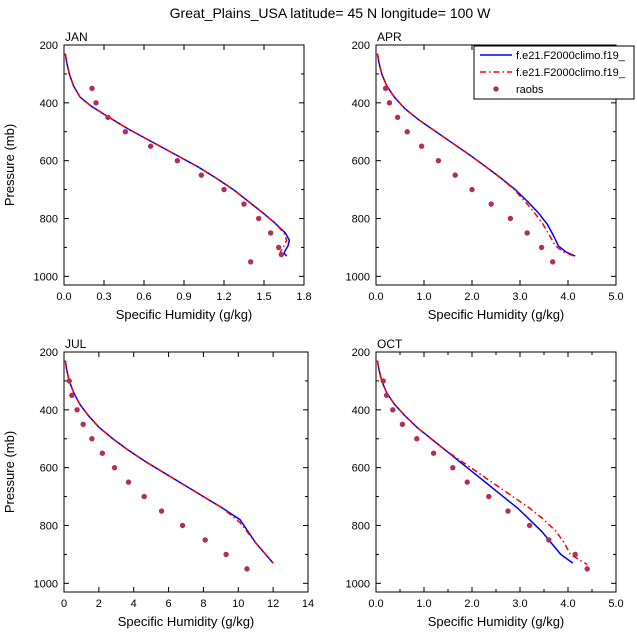  I want to click on x-tick-label: 8, so click(203, 604).